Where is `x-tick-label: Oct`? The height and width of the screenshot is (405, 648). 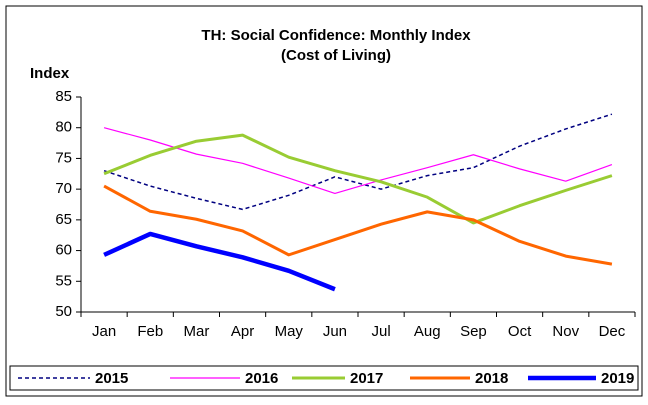 x-tick-label: Oct is located at coordinates (520, 331).